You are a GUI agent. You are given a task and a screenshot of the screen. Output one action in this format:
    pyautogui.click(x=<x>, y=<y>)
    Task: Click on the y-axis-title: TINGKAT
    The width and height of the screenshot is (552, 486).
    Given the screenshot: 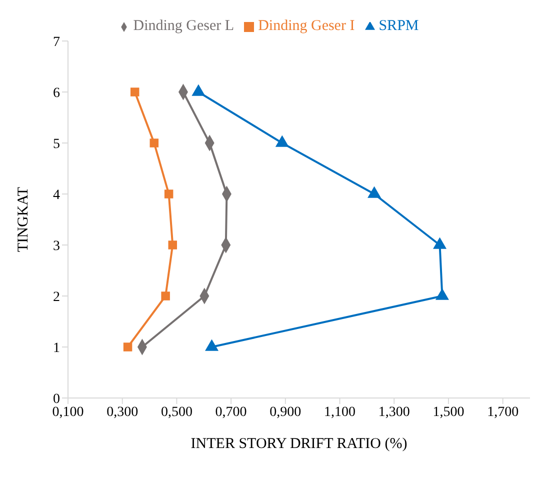 What is the action you would take?
    pyautogui.click(x=23, y=219)
    